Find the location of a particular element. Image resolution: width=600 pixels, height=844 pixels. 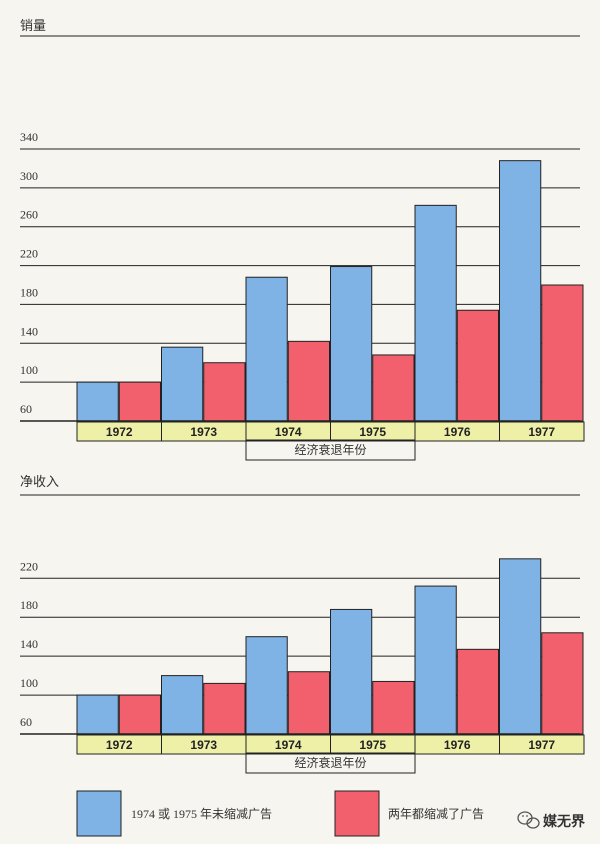

y-tick-label: 300 is located at coordinates (29, 176).